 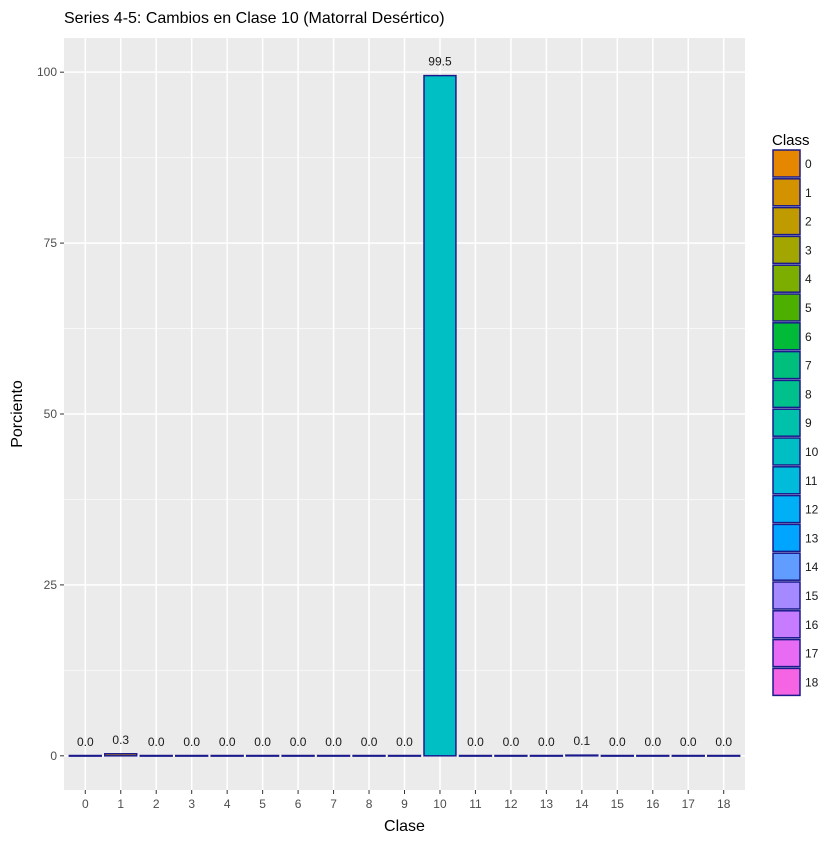 What do you see at coordinates (618, 804) in the screenshot?
I see `x-tick-label: 15` at bounding box center [618, 804].